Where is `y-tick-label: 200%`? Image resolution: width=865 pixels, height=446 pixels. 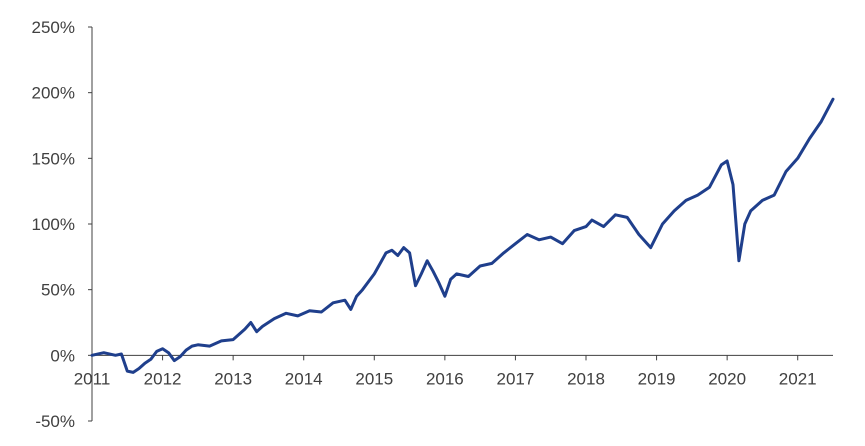 y-tick-label: 200% is located at coordinates (53, 93).